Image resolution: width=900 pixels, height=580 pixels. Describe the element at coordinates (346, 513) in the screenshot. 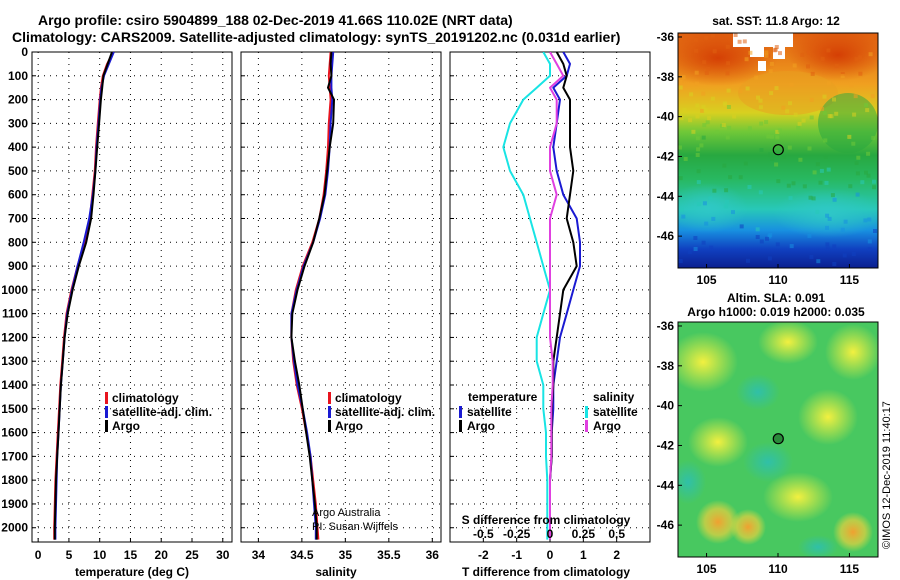

I see `credit-line1: Argo Australia` at that location.